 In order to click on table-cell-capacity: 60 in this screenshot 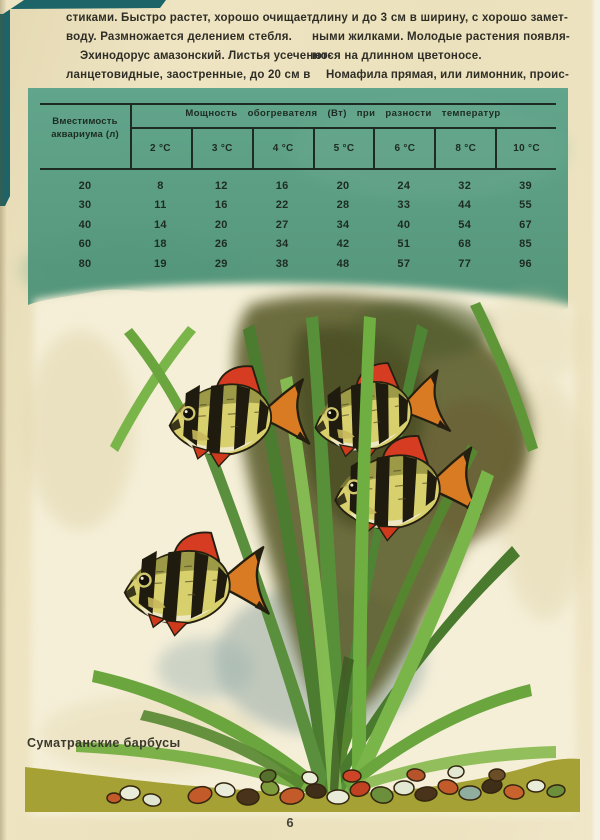, I will do `click(85, 244)`.